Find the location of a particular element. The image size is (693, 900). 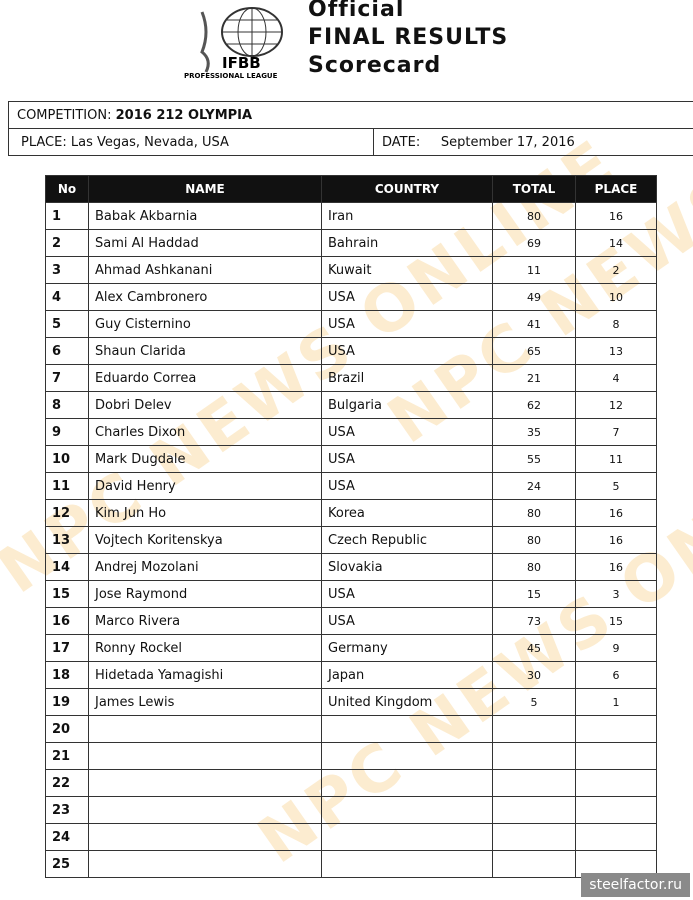

athlete-country: Brazil is located at coordinates (407, 378).